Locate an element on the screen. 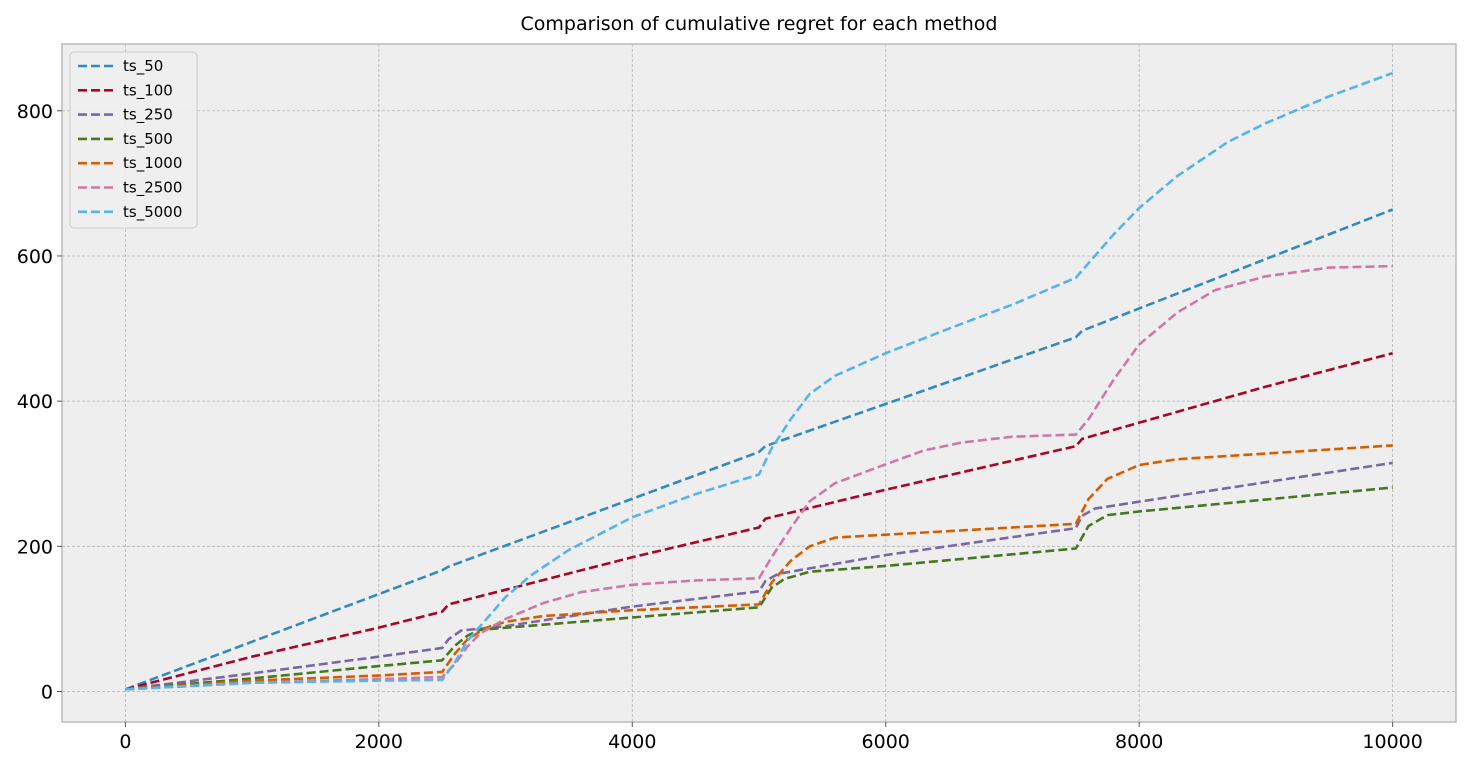 This screenshot has height=765, width=1472. x-tick-label: 6000 is located at coordinates (886, 742).